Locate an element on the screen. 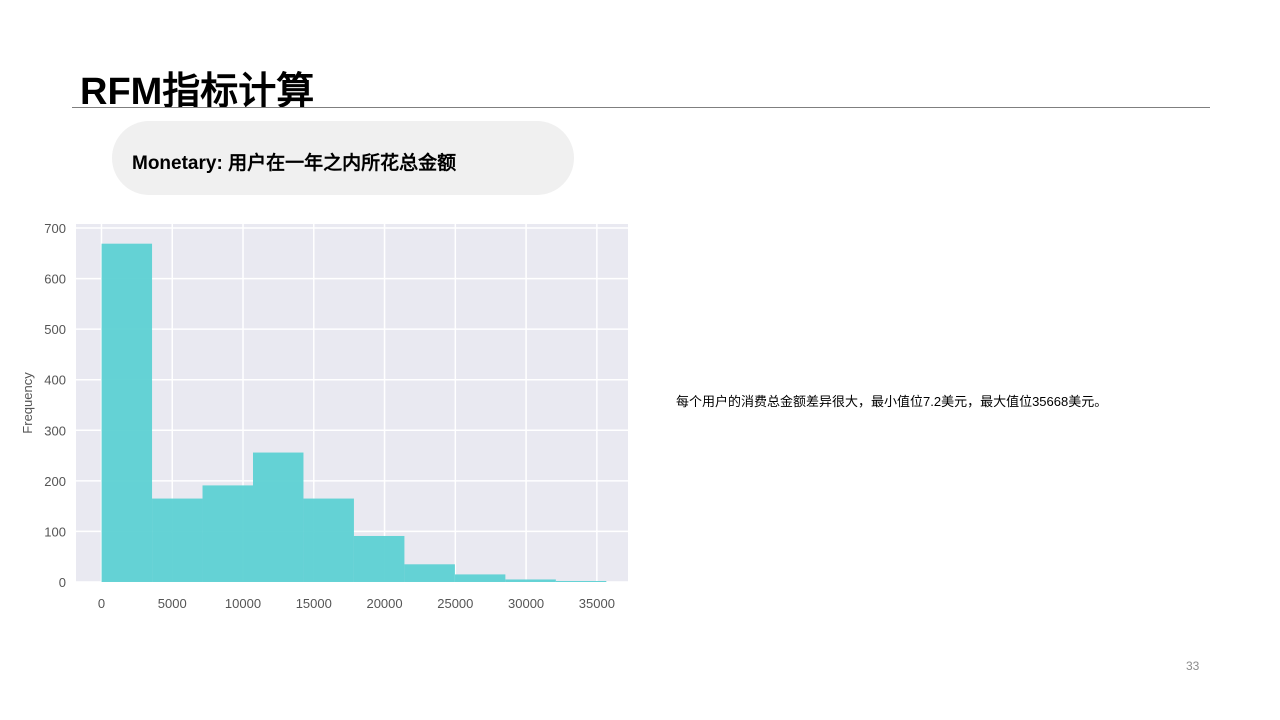 The height and width of the screenshot is (720, 1280). y-tick-labels: 0 100 200 300 400 500 600 700 is located at coordinates (55, 405).